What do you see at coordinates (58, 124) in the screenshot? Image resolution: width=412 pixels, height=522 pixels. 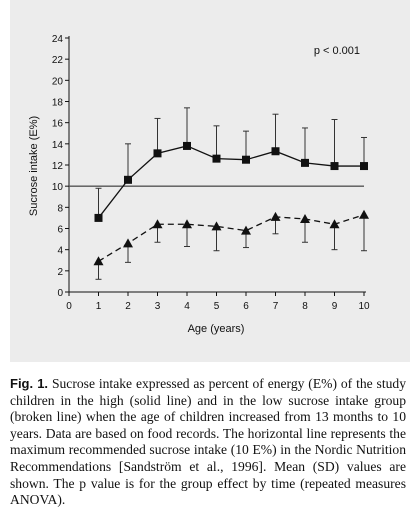 I see `y-tick-label: 16` at bounding box center [58, 124].